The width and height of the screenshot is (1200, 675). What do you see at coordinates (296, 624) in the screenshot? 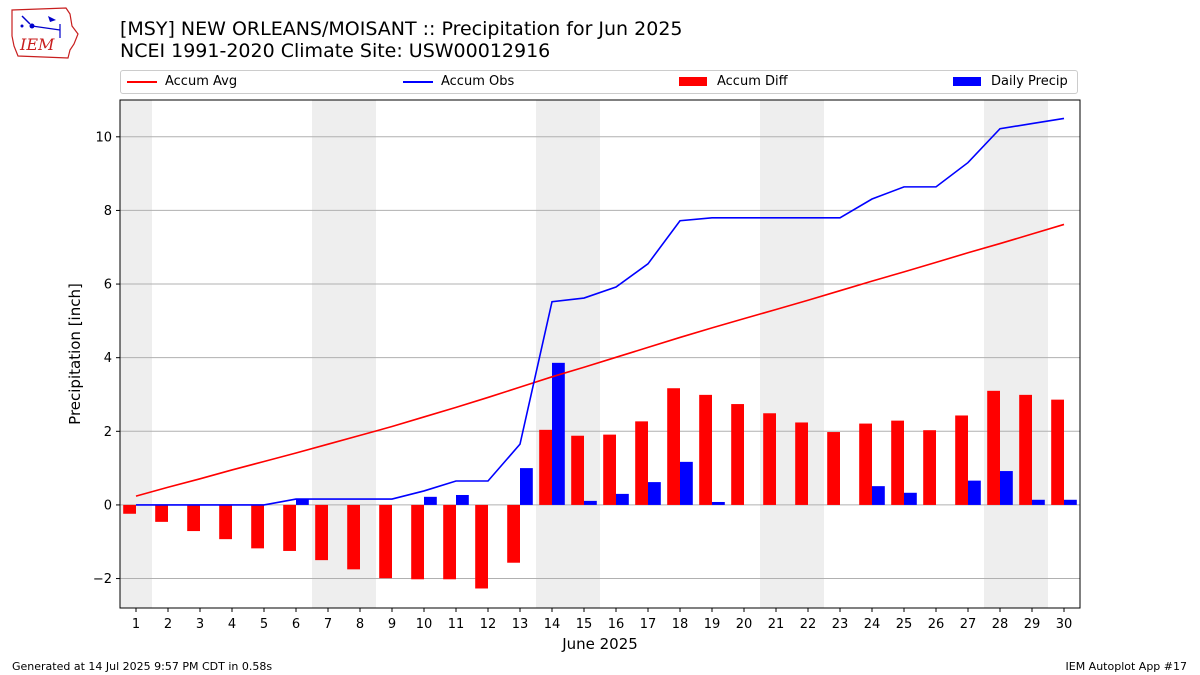
I see `x-tick-label: 6` at bounding box center [296, 624].